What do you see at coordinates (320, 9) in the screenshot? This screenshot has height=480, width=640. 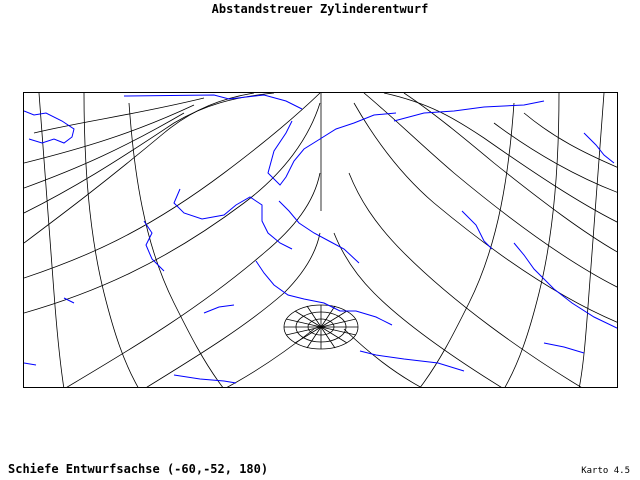 I see `map-title: Abstandstreuer Zylinderentwurf` at bounding box center [320, 9].